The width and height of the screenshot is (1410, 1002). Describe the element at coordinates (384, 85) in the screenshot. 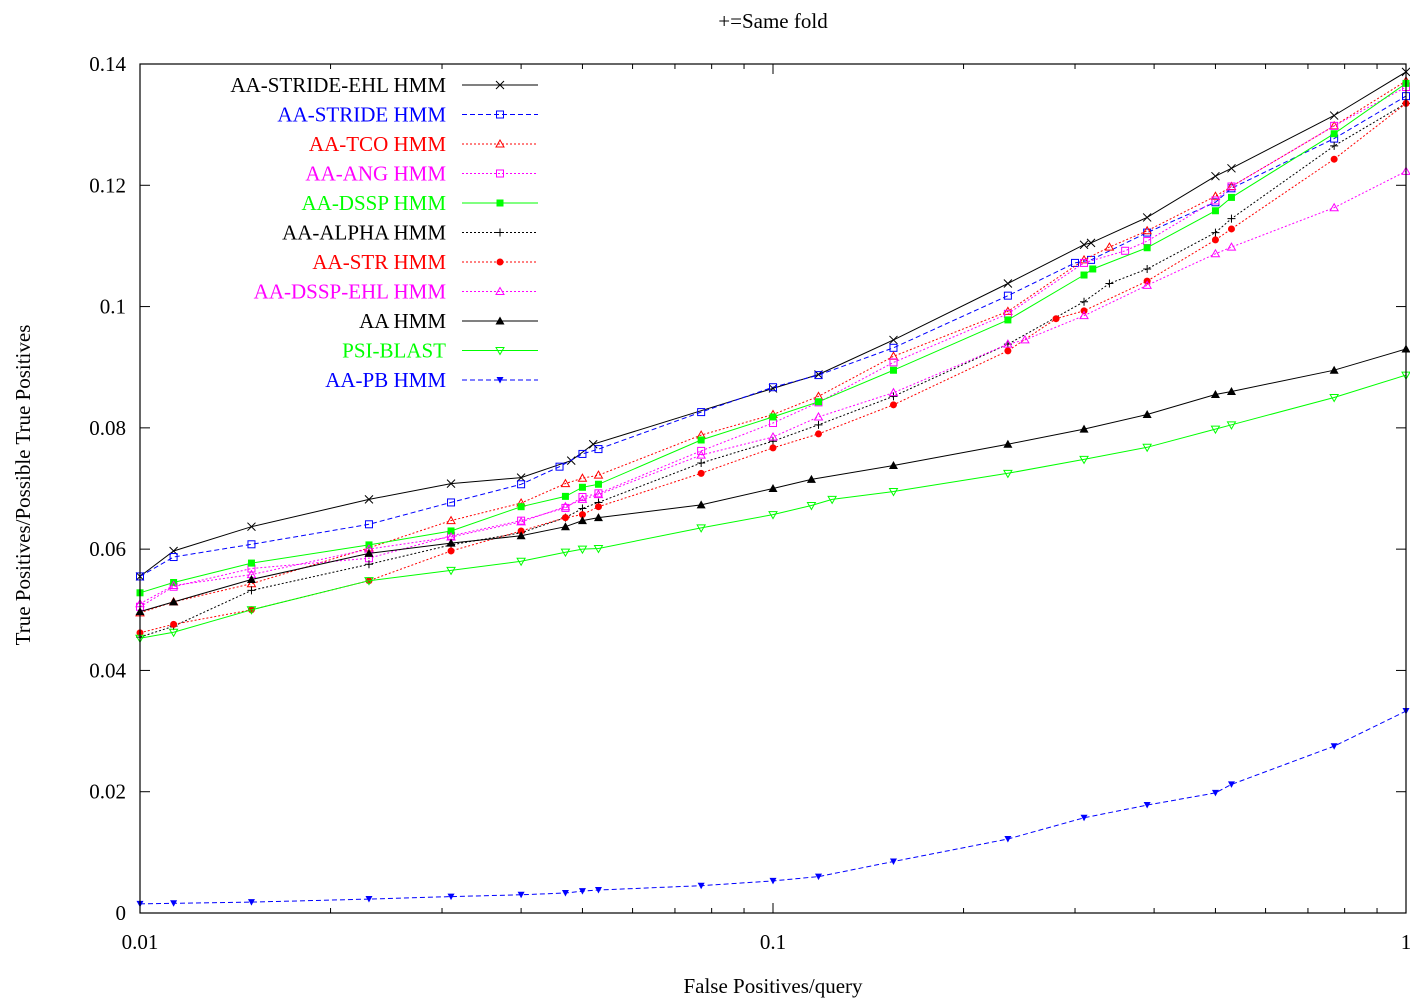

I see `legend-entry: AA-STRIDE-EHL HMM` at that location.